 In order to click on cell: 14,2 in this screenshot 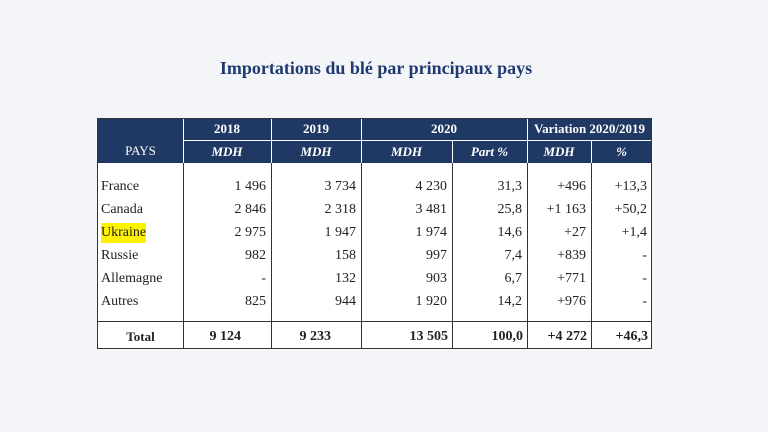, I will do `click(510, 301)`.